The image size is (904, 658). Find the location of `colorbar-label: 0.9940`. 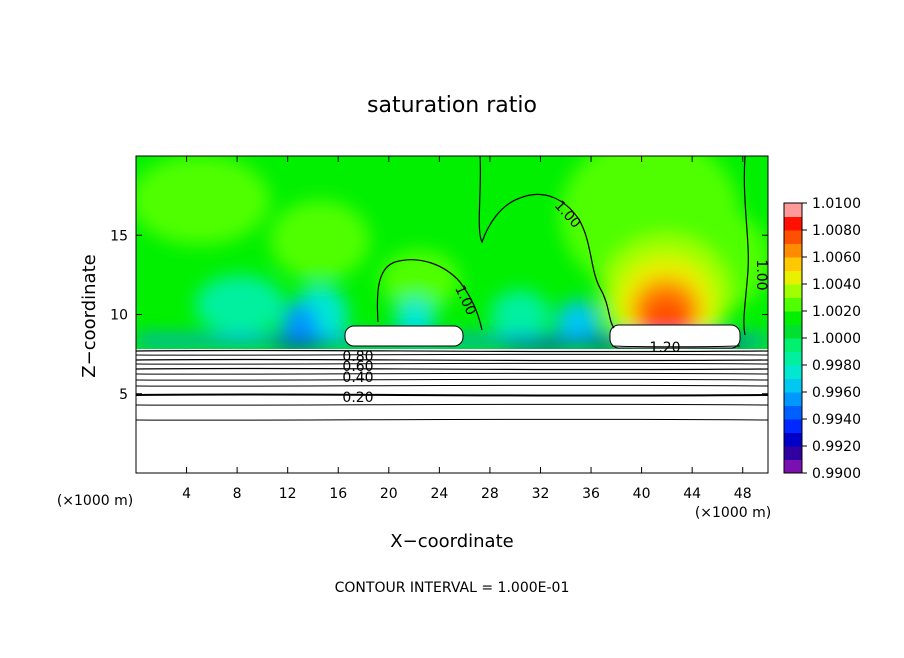

colorbar-label: 0.9940 is located at coordinates (836, 420).